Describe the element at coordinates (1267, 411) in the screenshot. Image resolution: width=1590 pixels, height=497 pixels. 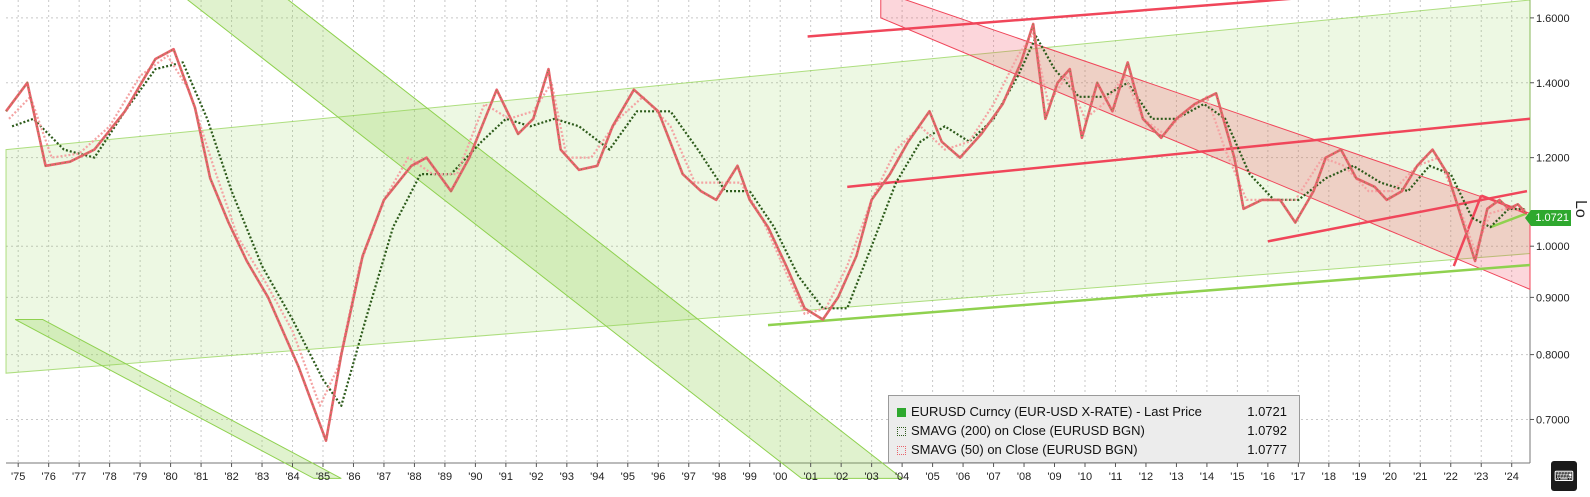
I see `legend-value-price: 1.0721` at that location.